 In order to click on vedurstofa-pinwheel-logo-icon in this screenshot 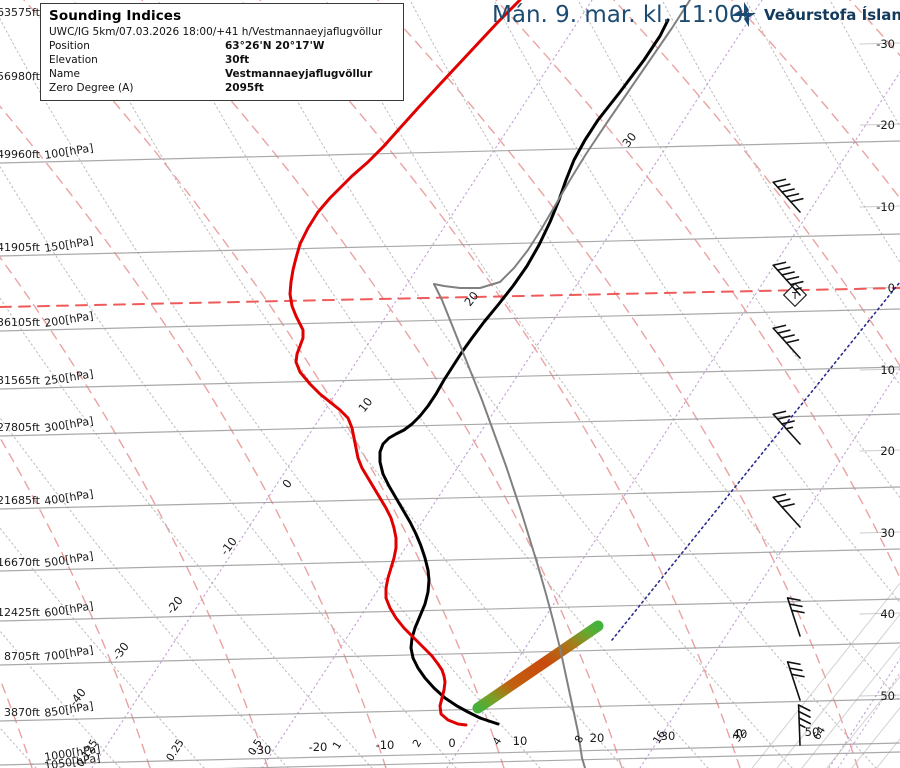, I will do `click(743, 14)`.